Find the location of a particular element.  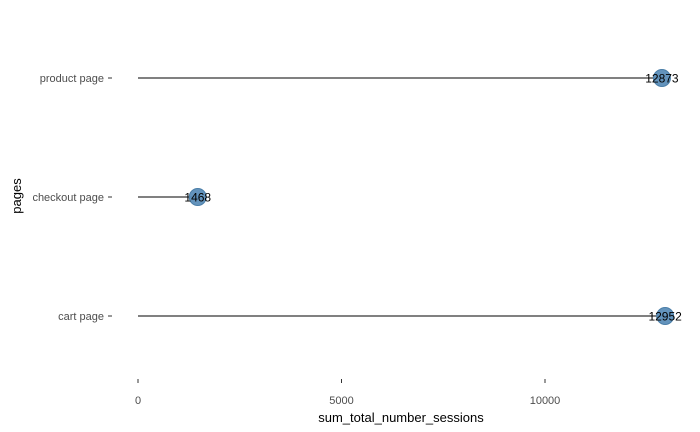

point-cart-page is located at coordinates (665, 316).